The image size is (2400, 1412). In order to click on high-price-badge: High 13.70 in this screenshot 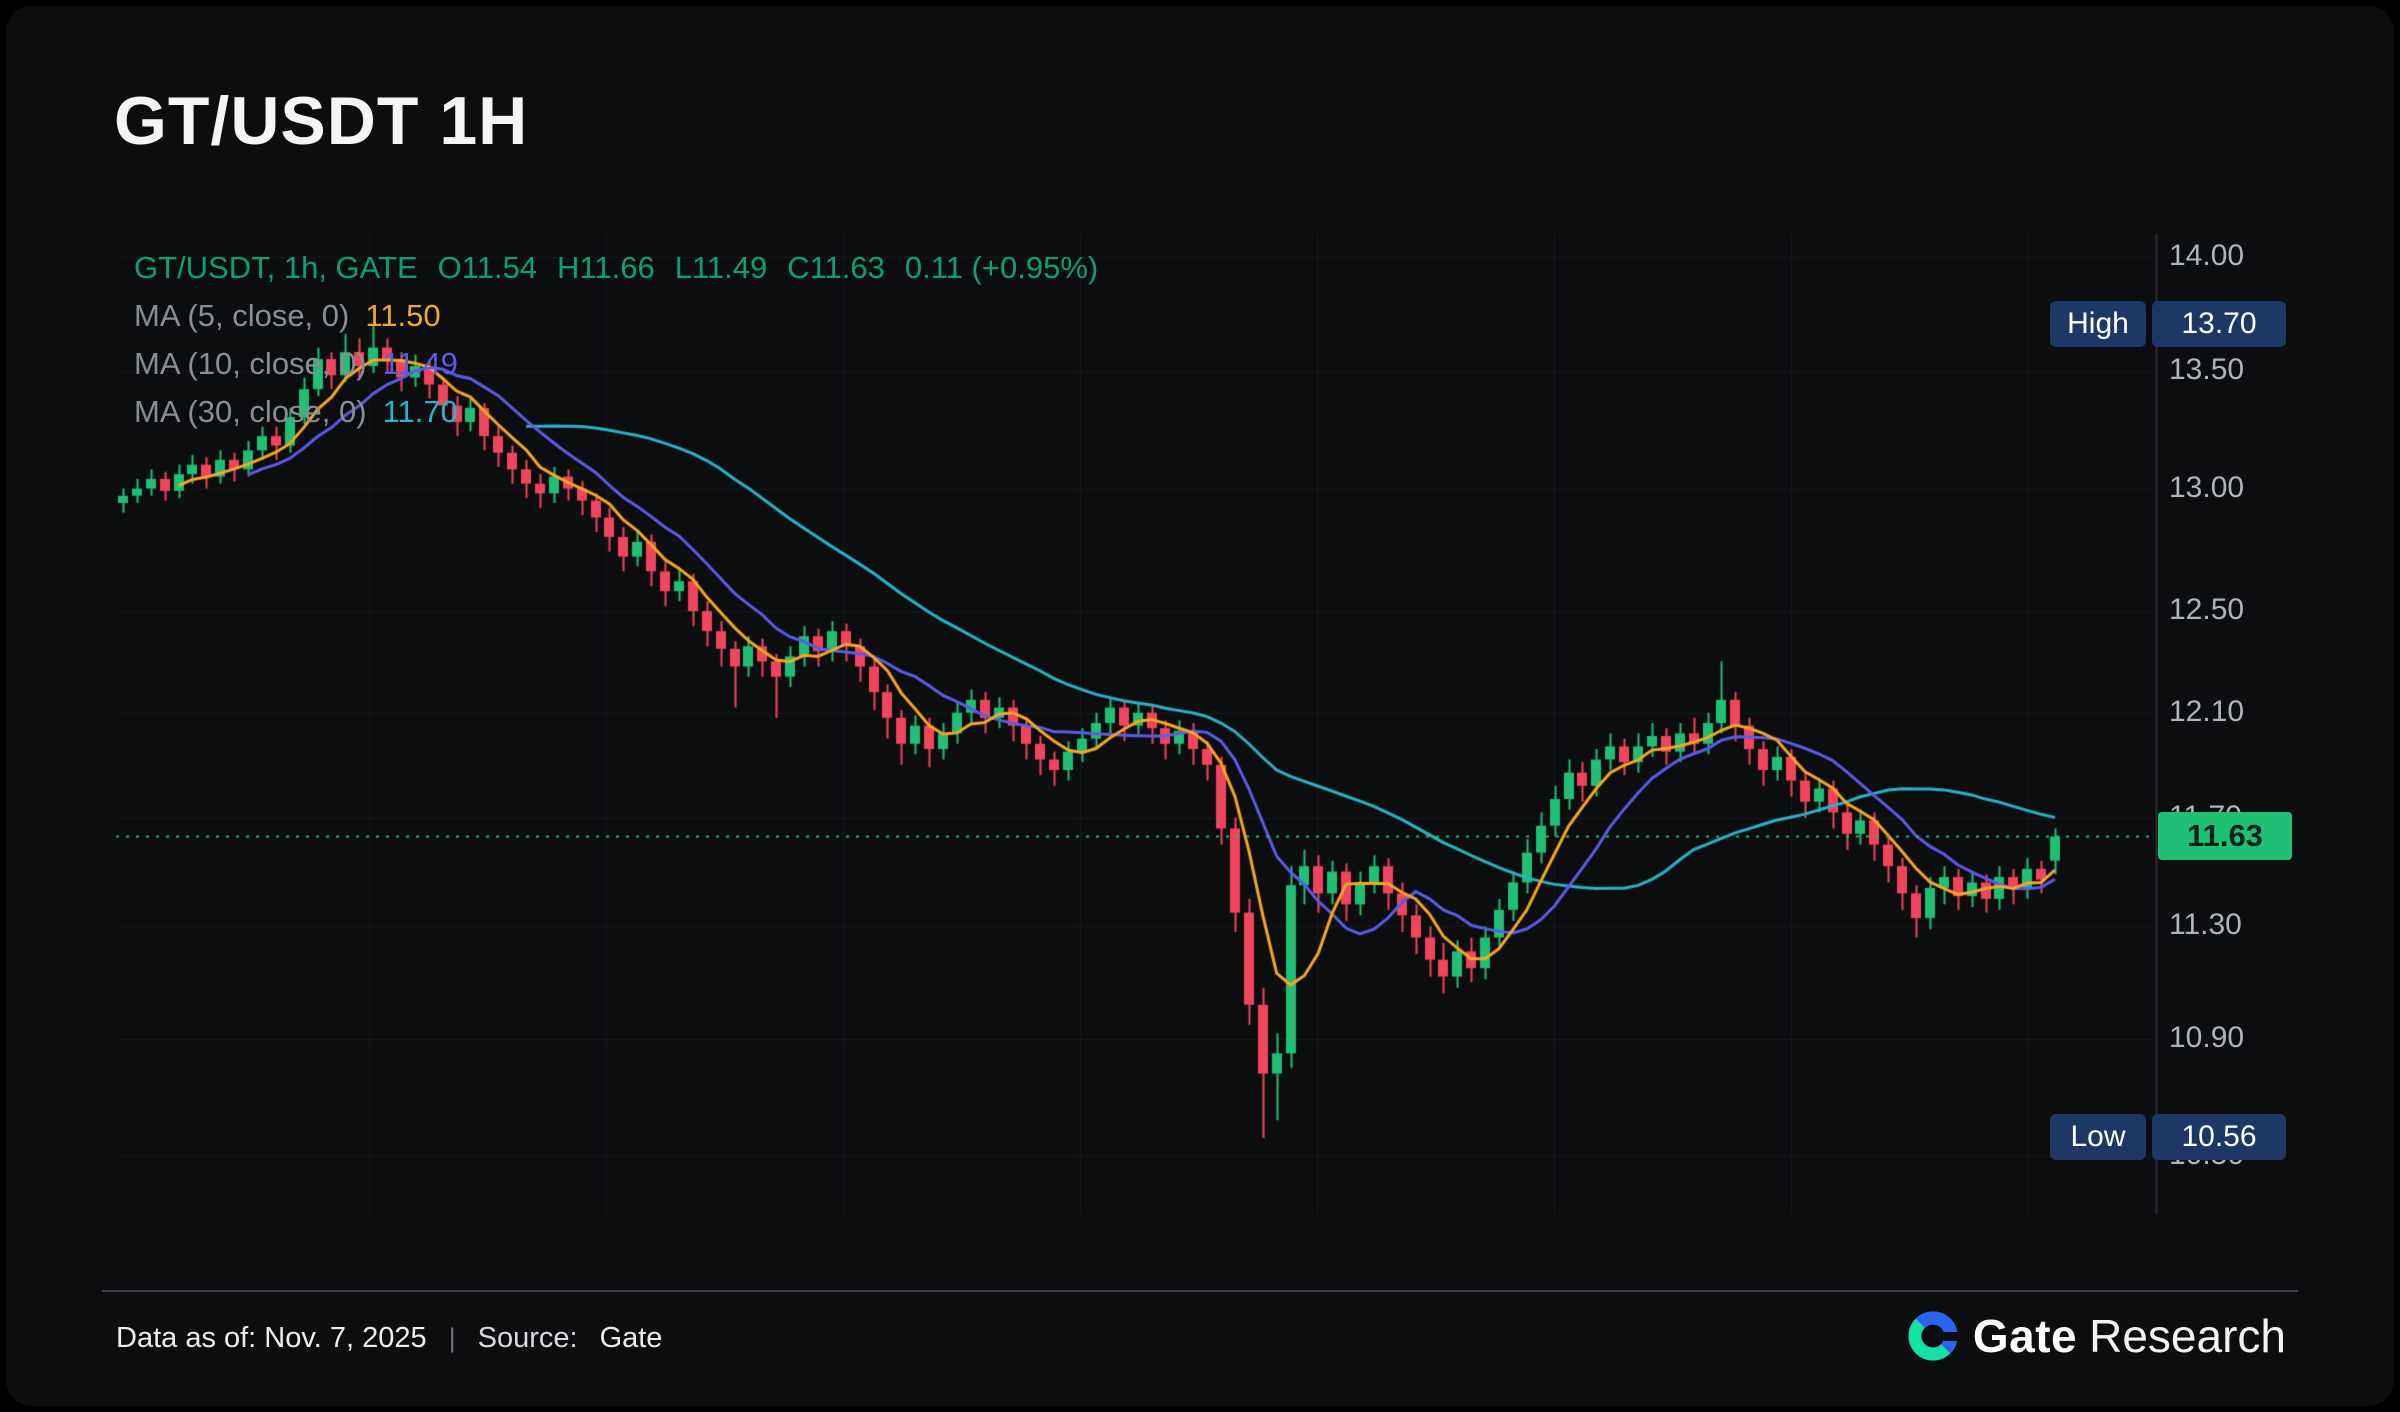, I will do `click(2168, 323)`.